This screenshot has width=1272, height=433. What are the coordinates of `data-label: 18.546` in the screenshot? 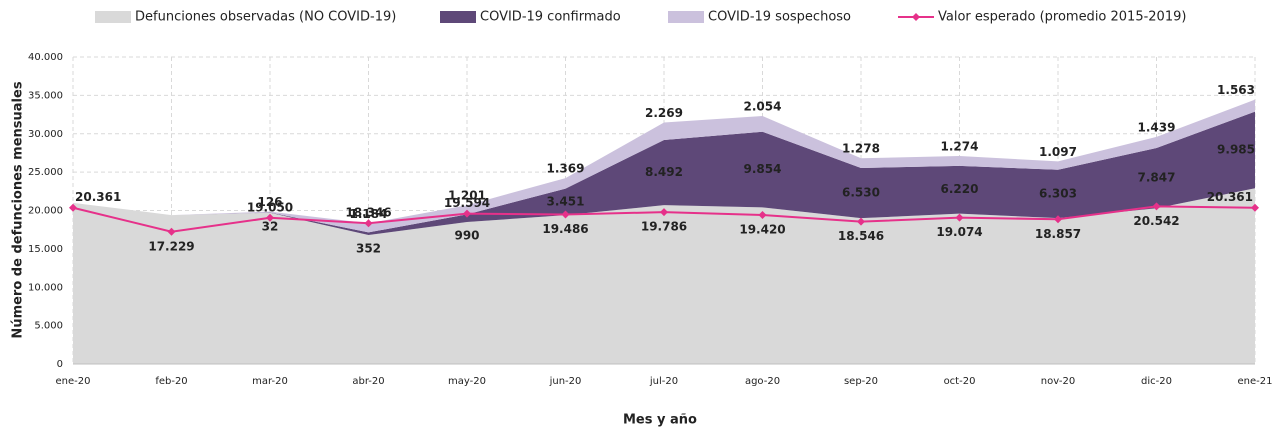 It's located at (861, 236).